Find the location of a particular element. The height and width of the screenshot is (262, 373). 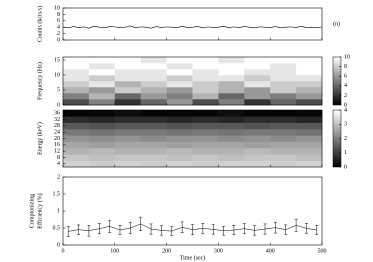

y-axis-label: Energy (keV) is located at coordinates (39, 138).